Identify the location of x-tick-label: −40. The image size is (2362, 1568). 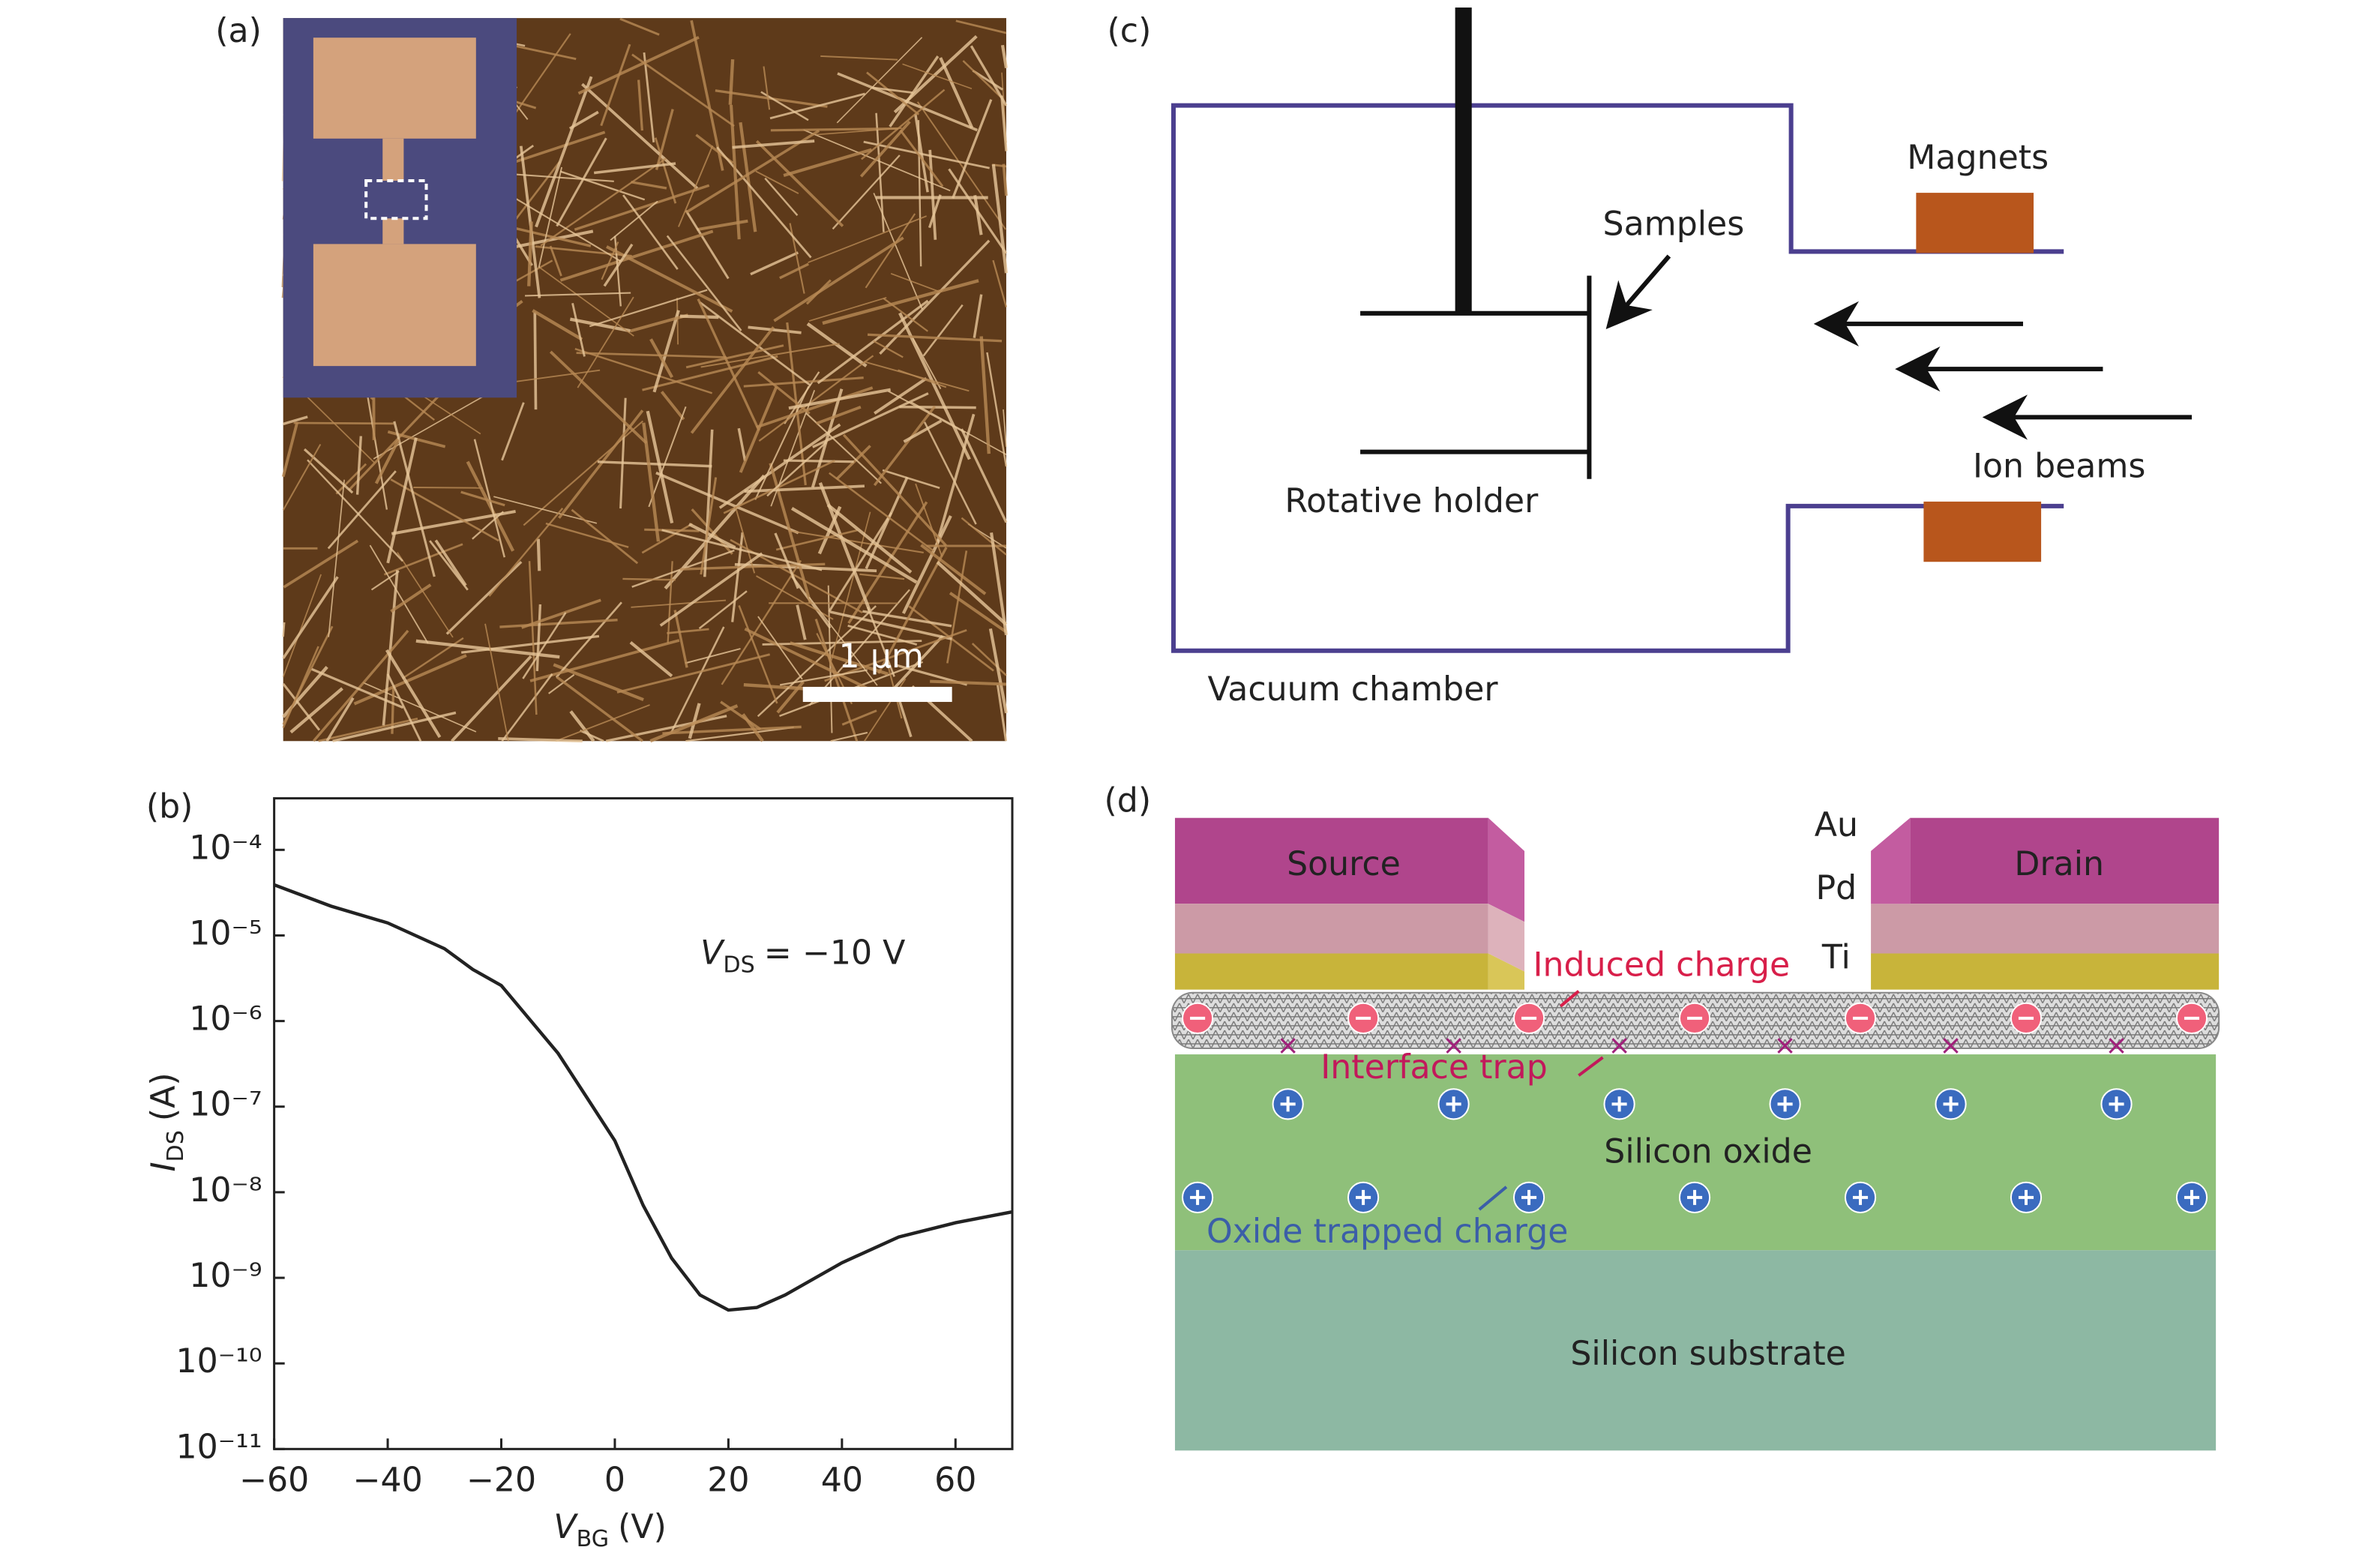
(387, 1481).